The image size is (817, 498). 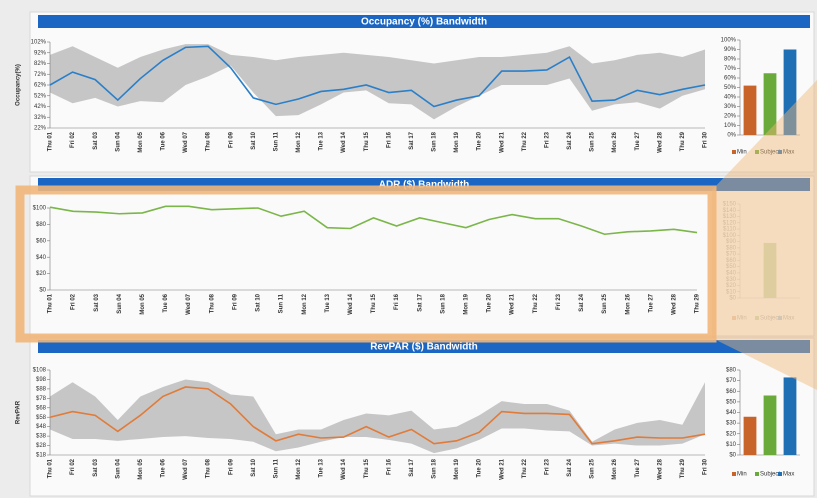 I want to click on y-tick-label: $50, so click(x=731, y=402).